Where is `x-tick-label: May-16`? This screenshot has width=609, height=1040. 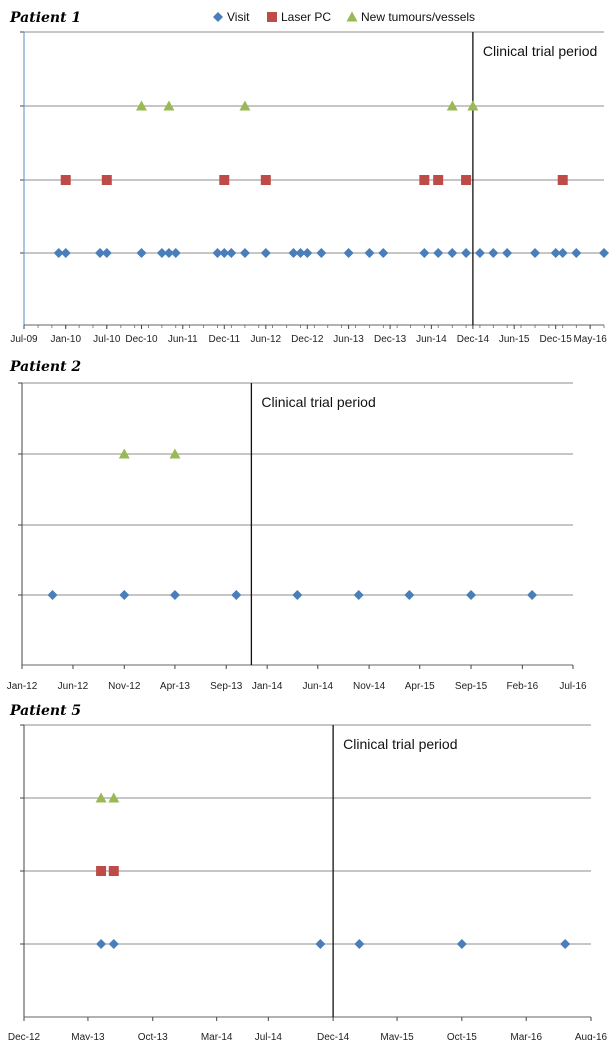 x-tick-label: May-16 is located at coordinates (590, 339).